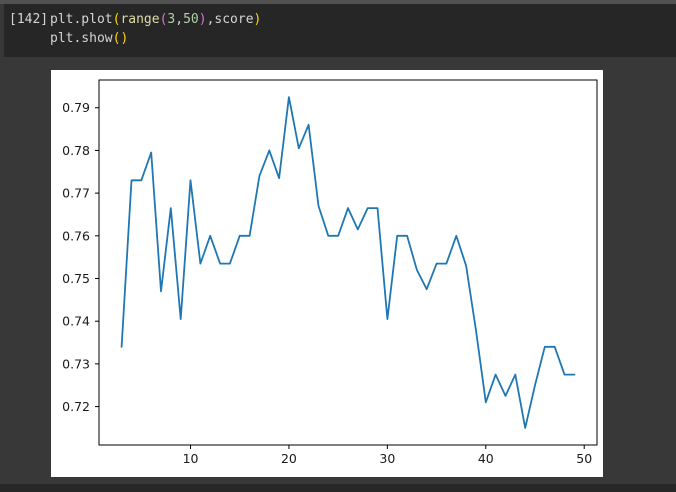  What do you see at coordinates (76, 321) in the screenshot?
I see `y-tick-label: 0.74` at bounding box center [76, 321].